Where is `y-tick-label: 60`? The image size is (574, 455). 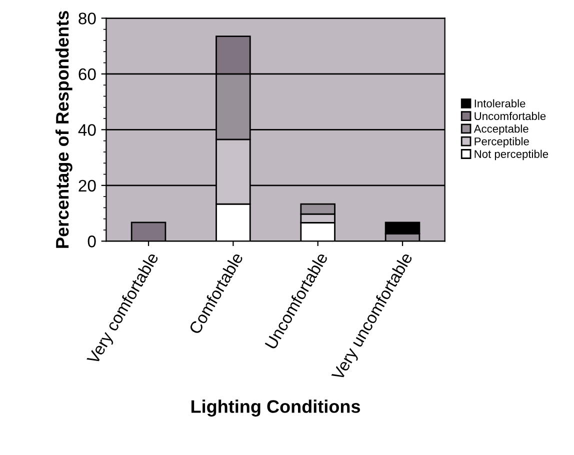
y-tick-label: 60 is located at coordinates (87, 74).